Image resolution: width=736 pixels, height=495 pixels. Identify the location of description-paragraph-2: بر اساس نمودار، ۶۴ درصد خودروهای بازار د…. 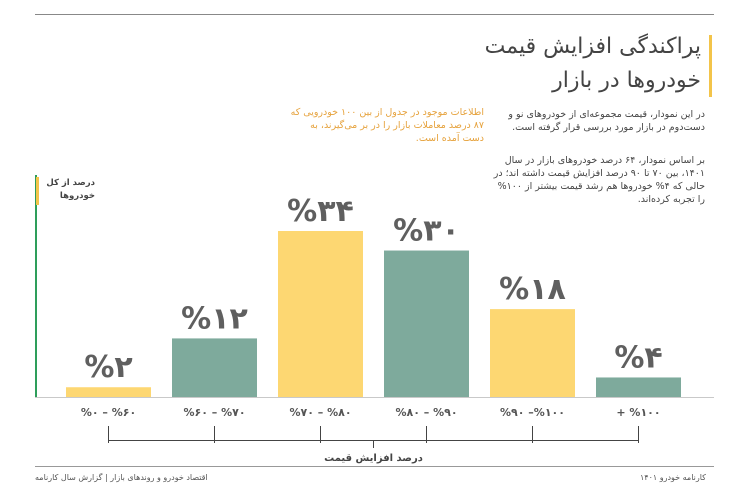
(599, 180).